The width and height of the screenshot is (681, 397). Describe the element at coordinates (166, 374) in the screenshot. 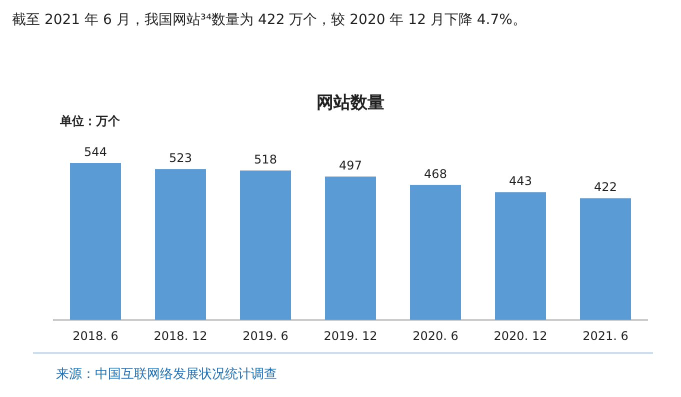

I see `source-note: 来源：中国互联网络发展状况统计调查` at that location.